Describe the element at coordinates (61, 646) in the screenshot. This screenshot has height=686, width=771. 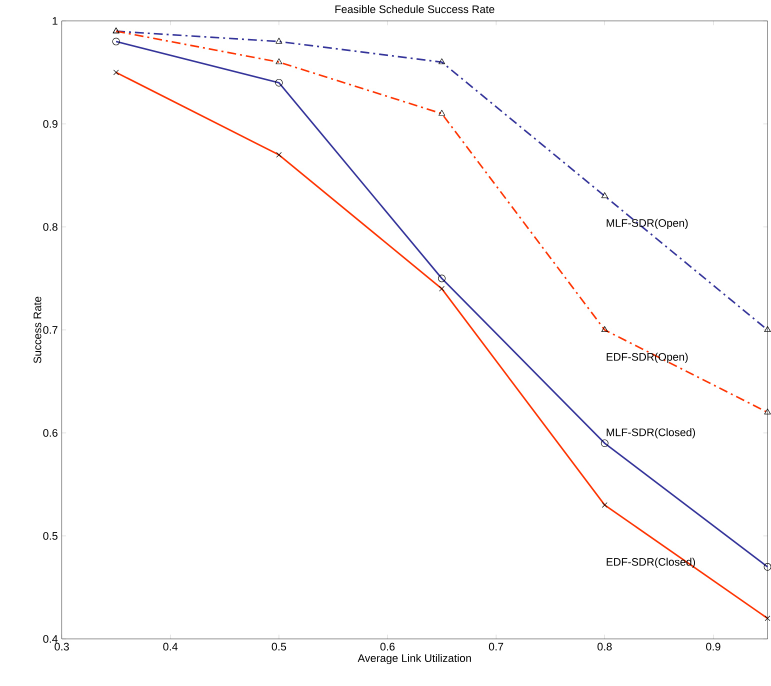
I see `x-tick-label: 0.3` at that location.